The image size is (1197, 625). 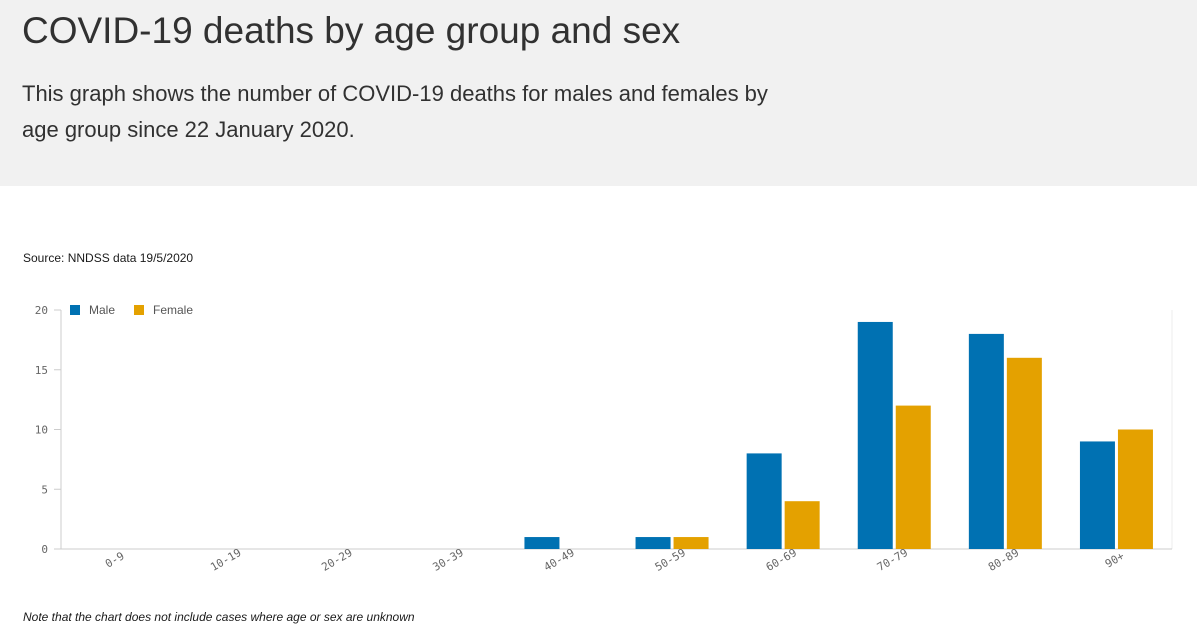 What do you see at coordinates (781, 560) in the screenshot?
I see `x-tick-label: 60-69` at bounding box center [781, 560].